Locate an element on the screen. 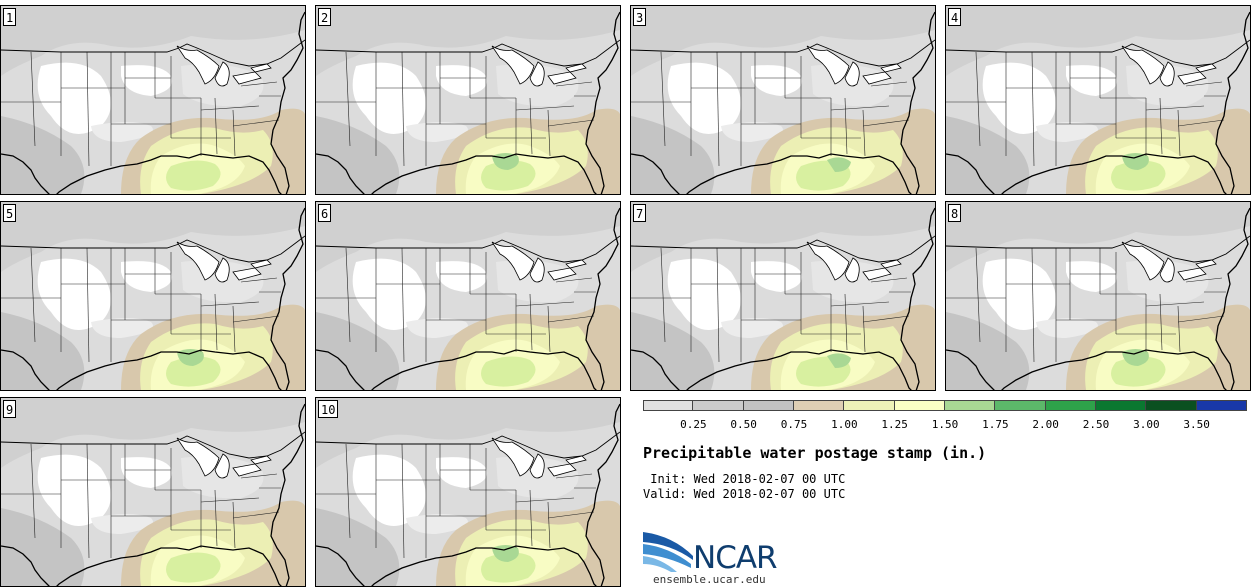  map-panel: 5 is located at coordinates (153, 296).